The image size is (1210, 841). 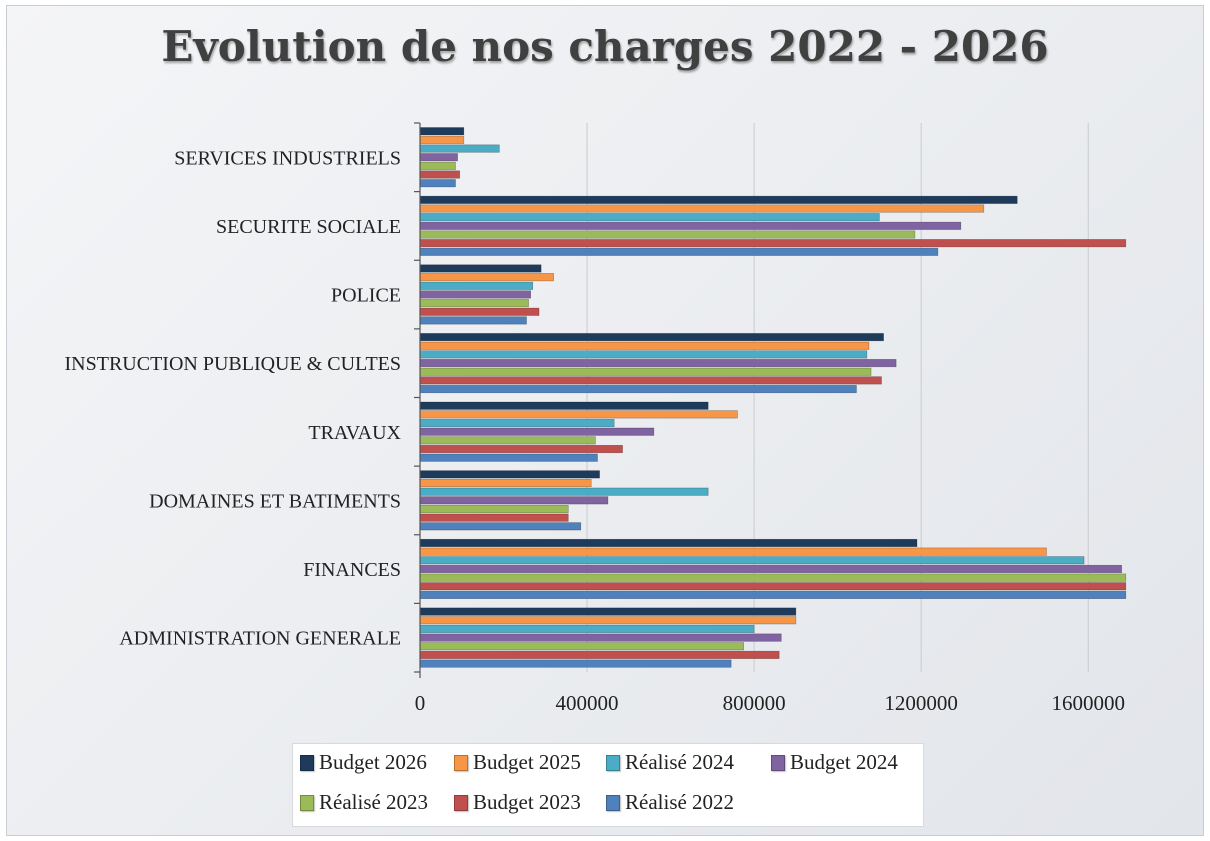 What do you see at coordinates (352, 570) in the screenshot?
I see `category-label-7: FINANCES` at bounding box center [352, 570].